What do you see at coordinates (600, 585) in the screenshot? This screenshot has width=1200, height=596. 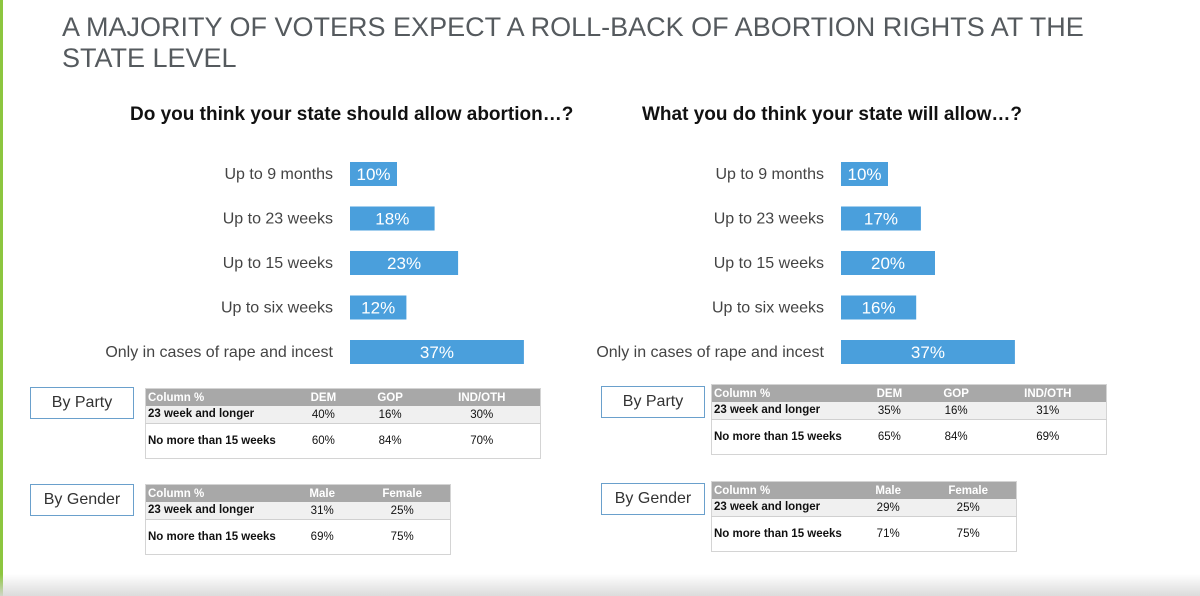 I see `bottom-shade` at bounding box center [600, 585].